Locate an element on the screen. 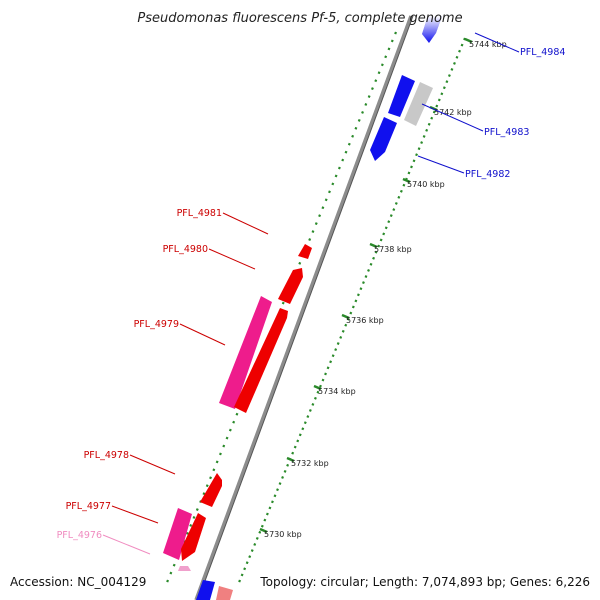  gene-feature-pfl-4979-pink is located at coordinates (245, 352).